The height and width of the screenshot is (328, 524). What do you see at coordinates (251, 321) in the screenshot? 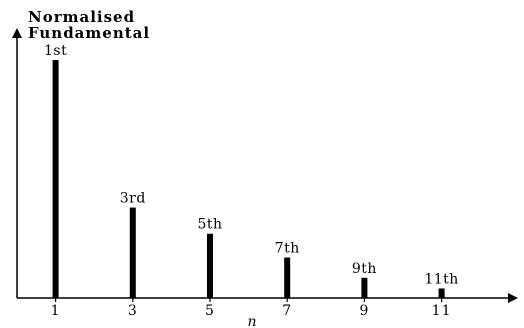
I see `x-axis-label: n` at bounding box center [251, 321].